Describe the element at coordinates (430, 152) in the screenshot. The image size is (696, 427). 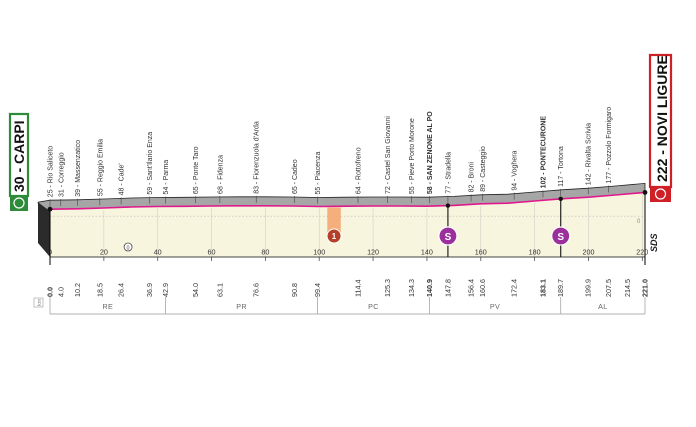
I see `town-label: 58 - SAN ZENONE AL PO` at that location.